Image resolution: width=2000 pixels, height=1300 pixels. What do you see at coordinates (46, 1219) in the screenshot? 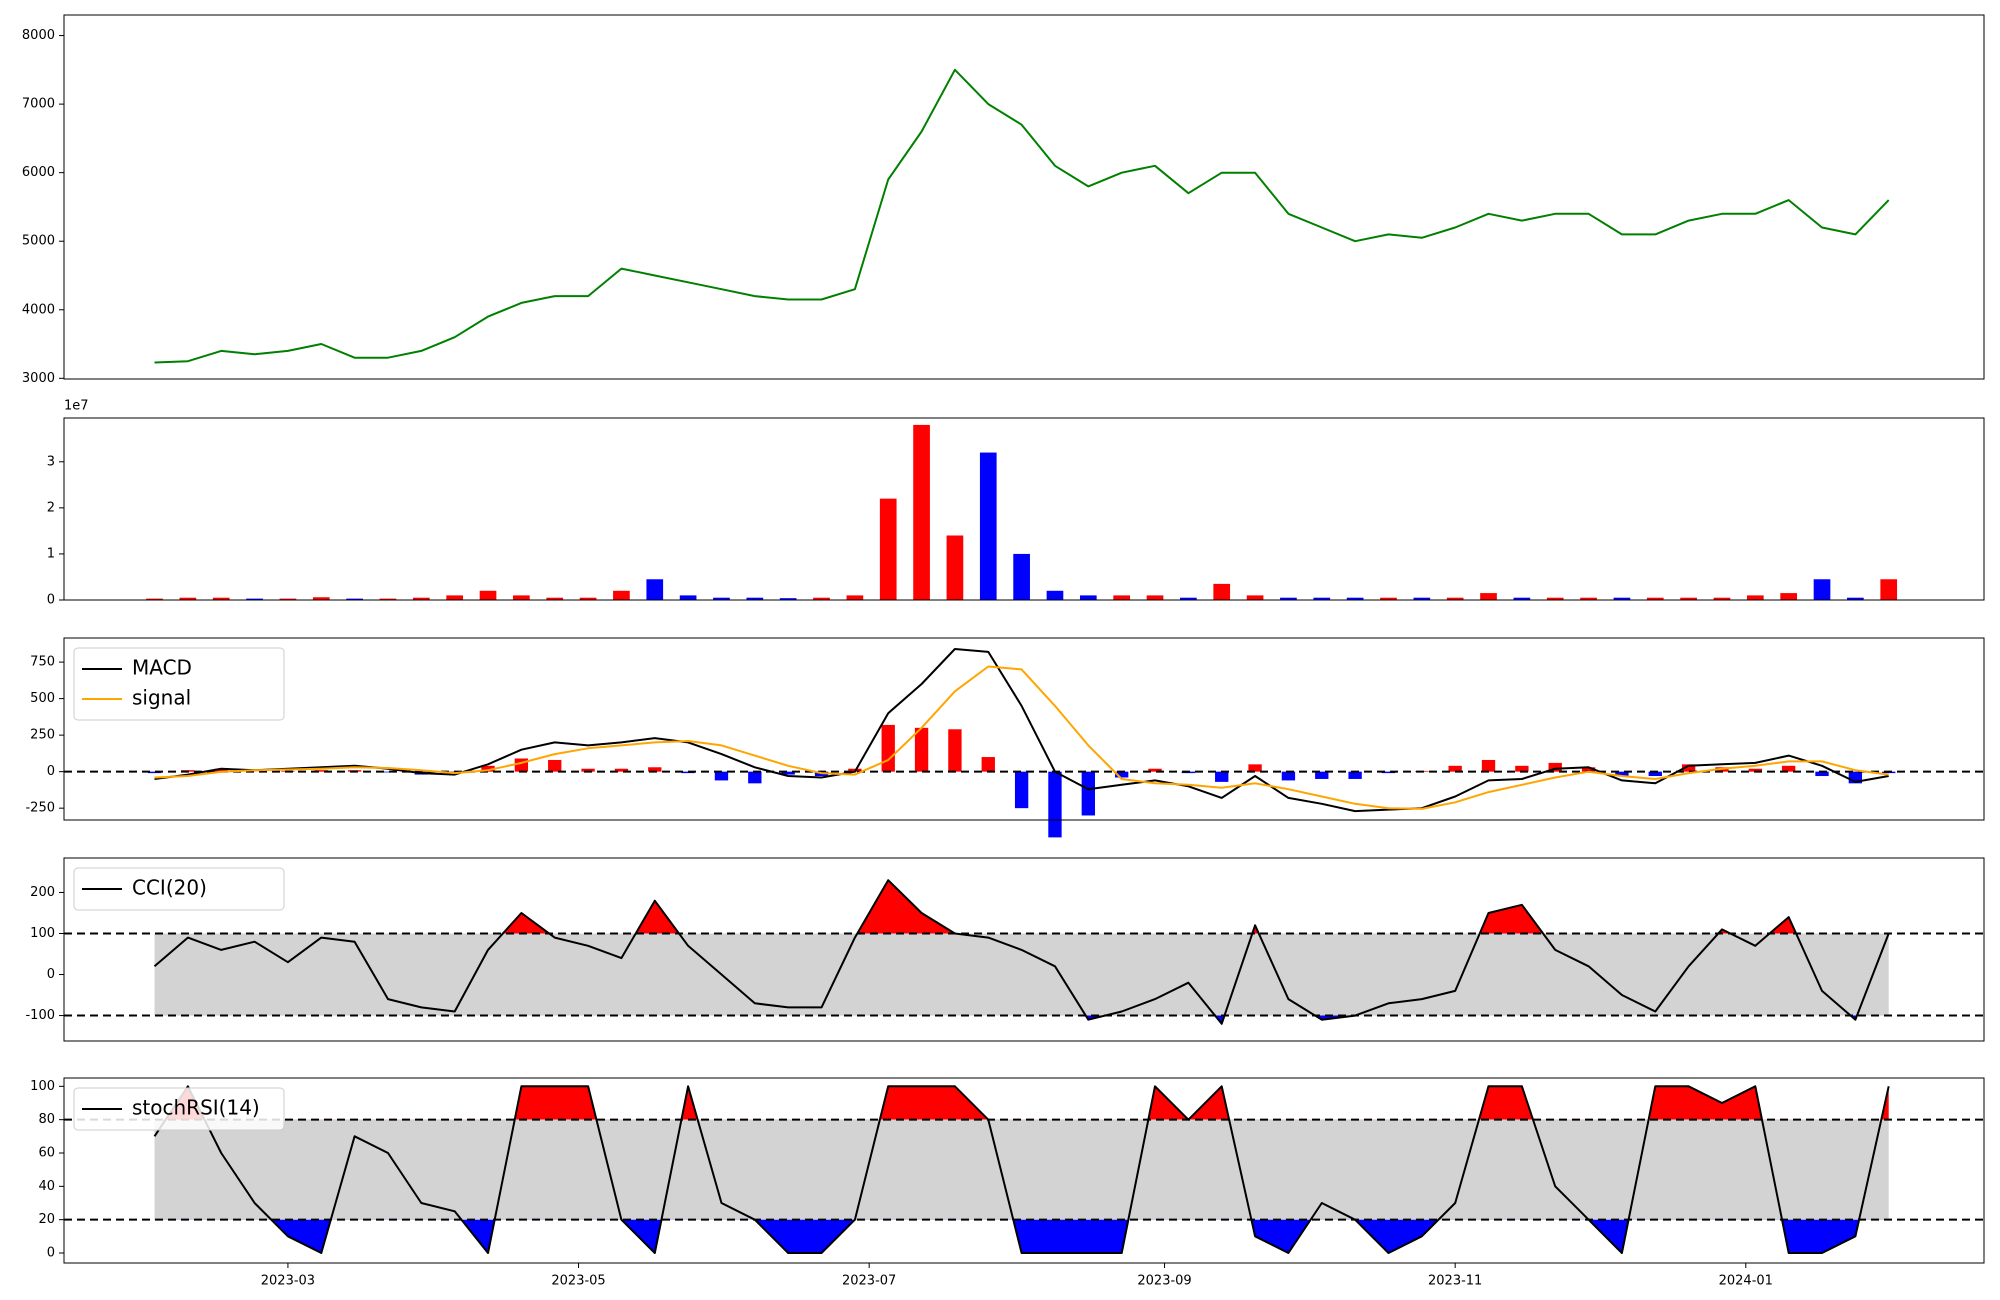
I see `y-tick-label: 20` at bounding box center [46, 1219].